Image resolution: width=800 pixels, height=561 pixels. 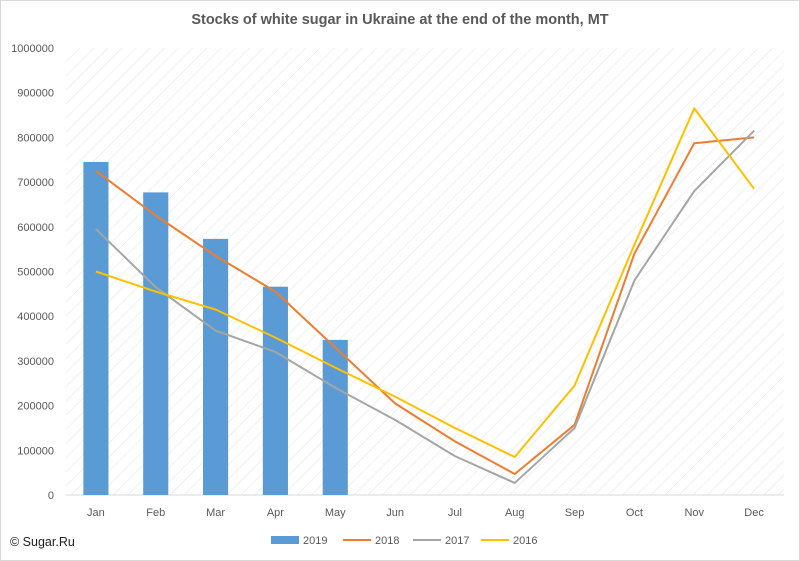 I want to click on x-axis: Jan Feb Mar Apr May Jun Jul Aug Sep Oct Nov Dec, so click(x=425, y=506).